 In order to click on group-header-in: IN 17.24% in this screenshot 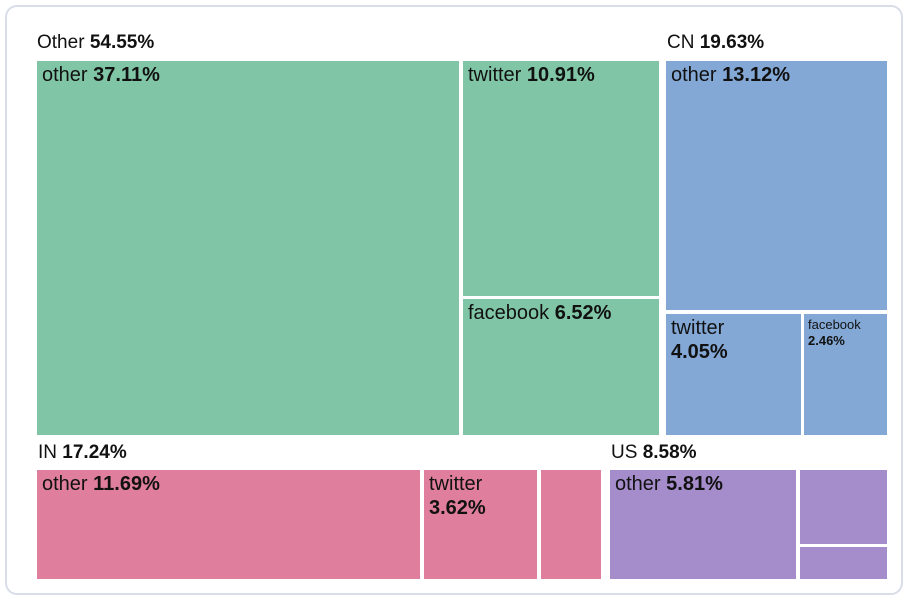, I will do `click(82, 452)`.